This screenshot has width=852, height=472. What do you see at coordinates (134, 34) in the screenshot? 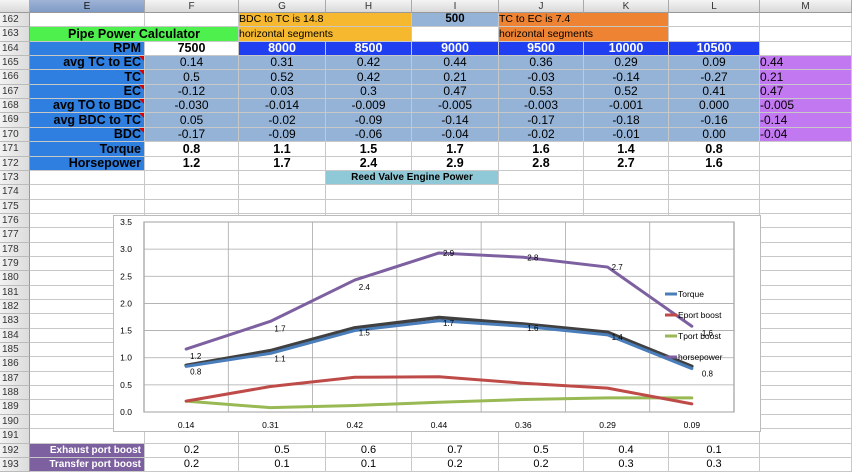
I see `calculator-title: Pipe Power Calculator` at bounding box center [134, 34].